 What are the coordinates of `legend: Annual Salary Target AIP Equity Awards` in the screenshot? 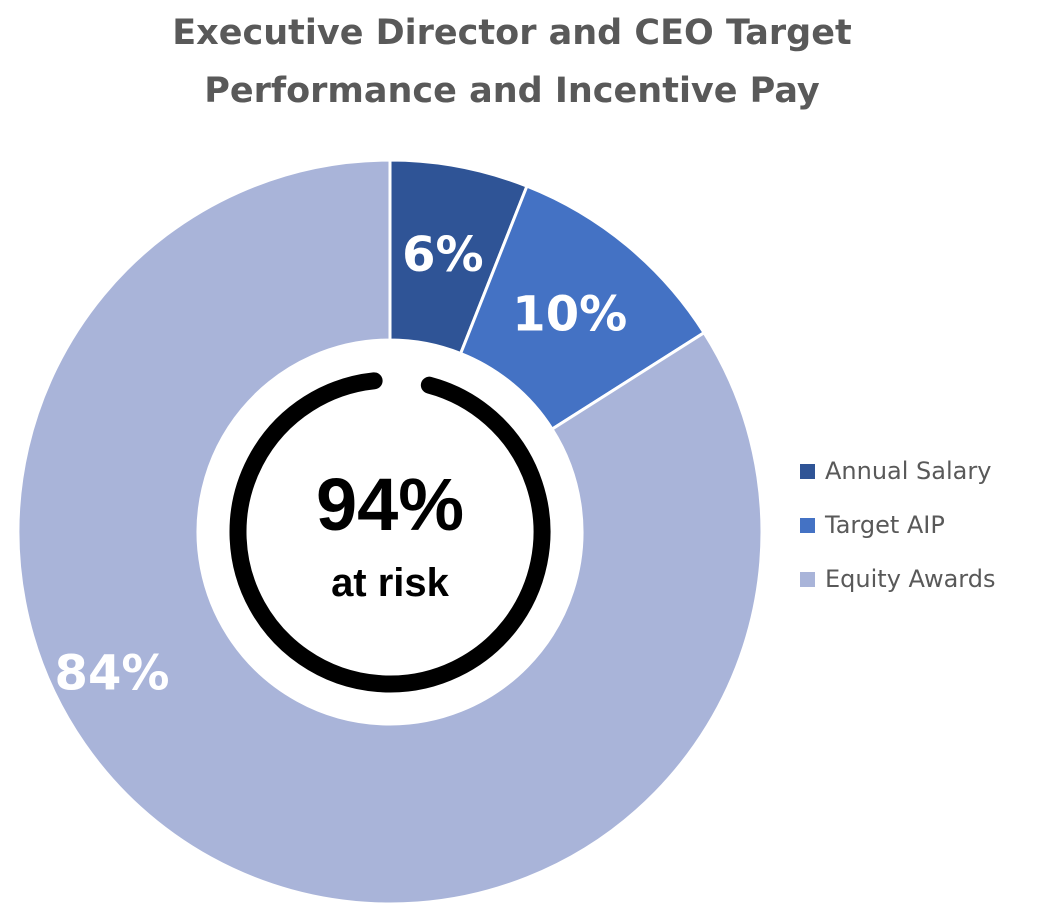 It's located at (897, 525).